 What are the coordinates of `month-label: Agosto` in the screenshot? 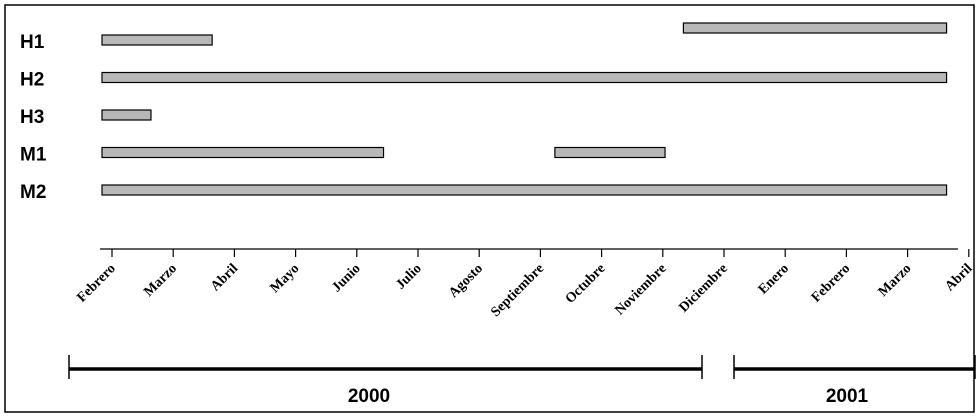 It's located at (466, 281).